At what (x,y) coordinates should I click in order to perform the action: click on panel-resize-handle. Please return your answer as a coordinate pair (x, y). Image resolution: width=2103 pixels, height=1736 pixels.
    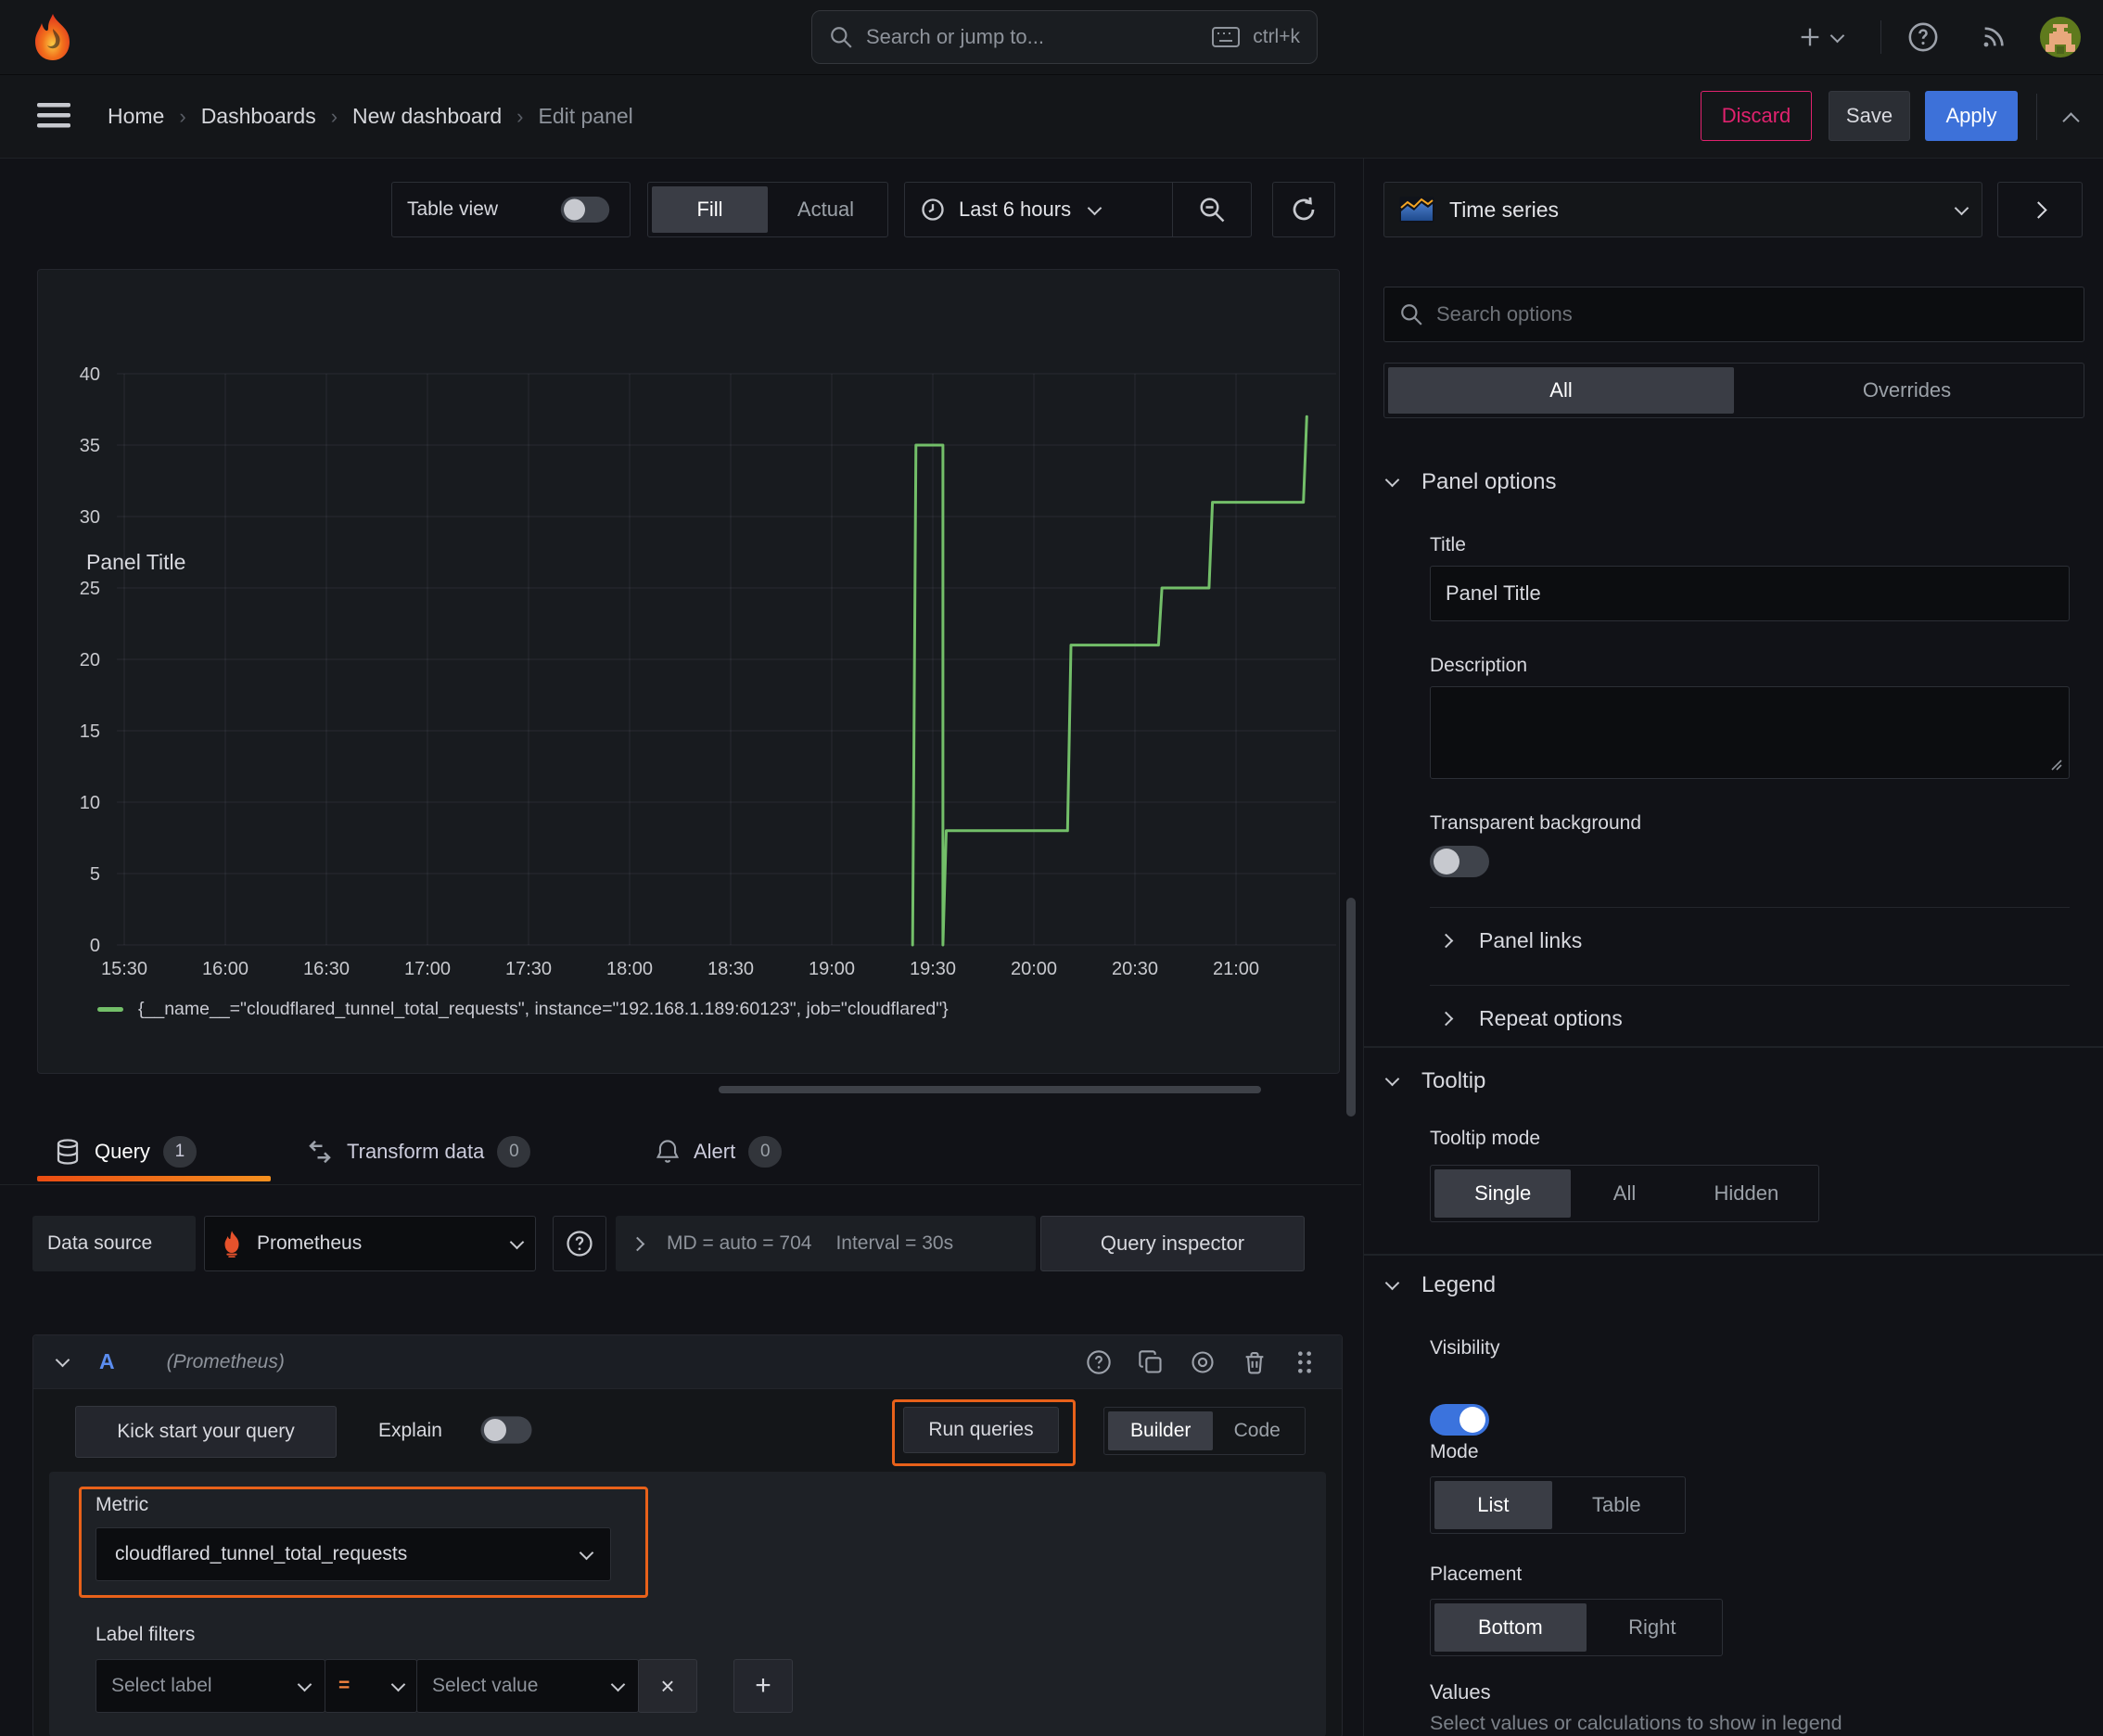
    Looking at the image, I should click on (990, 1089).